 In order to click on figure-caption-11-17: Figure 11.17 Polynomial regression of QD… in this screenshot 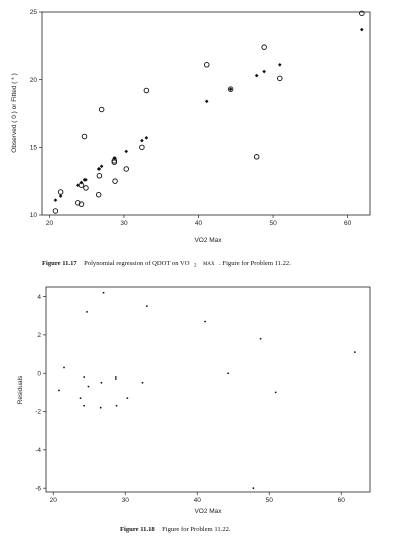, I will do `click(166, 261)`.